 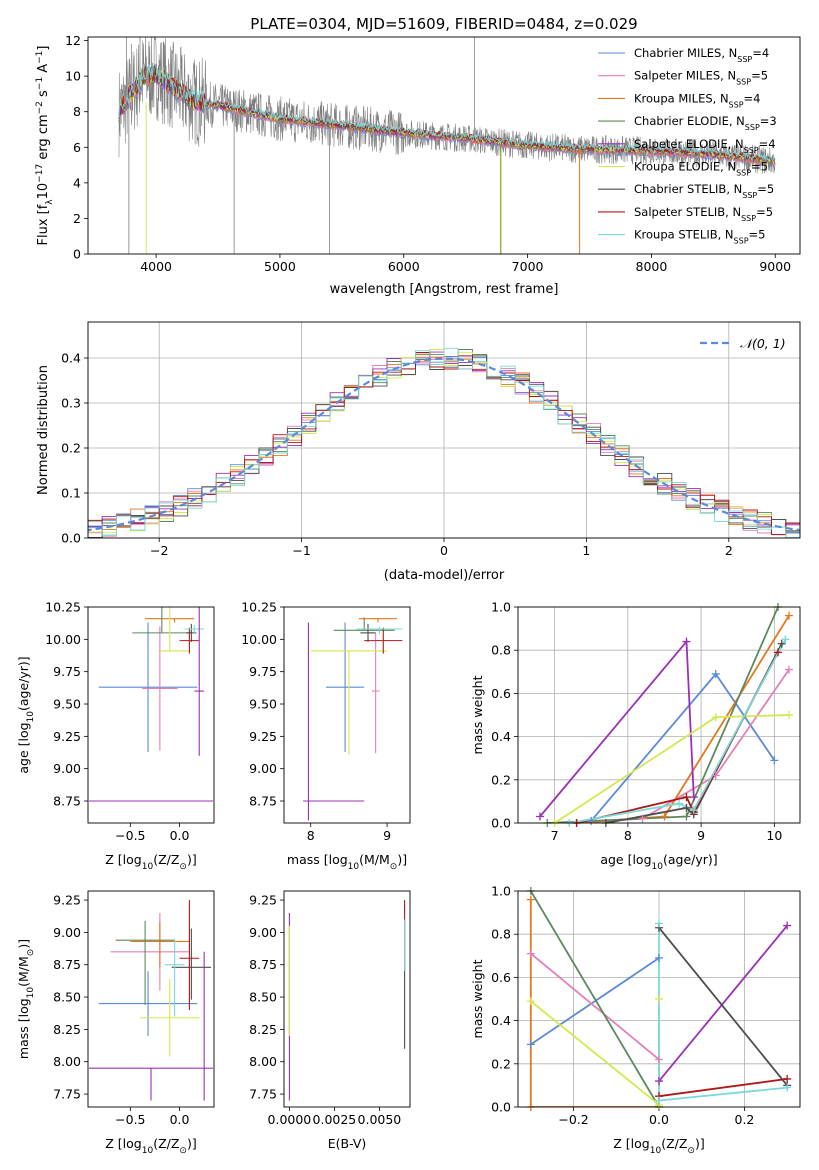 I want to click on y-tick-label: 0.1, so click(x=71, y=493).